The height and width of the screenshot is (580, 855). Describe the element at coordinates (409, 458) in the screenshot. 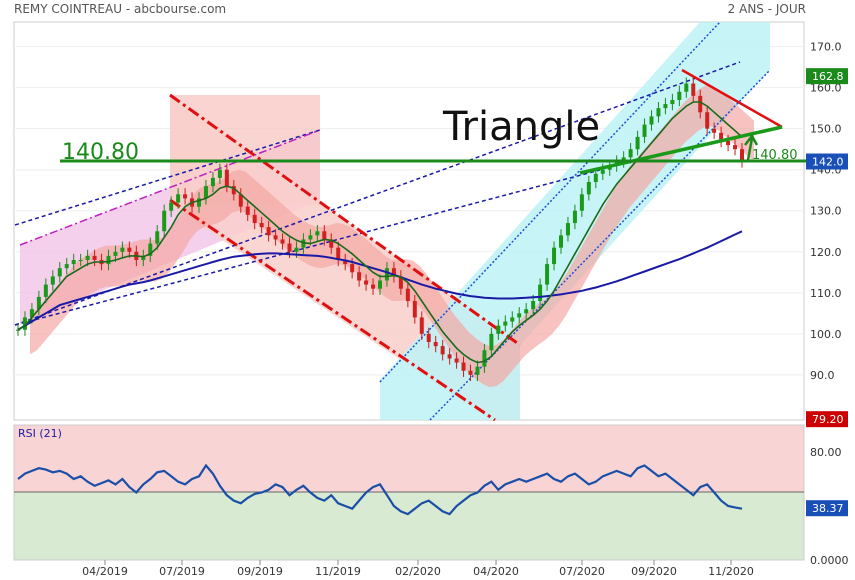

I see `rsi-overbought-zone` at that location.